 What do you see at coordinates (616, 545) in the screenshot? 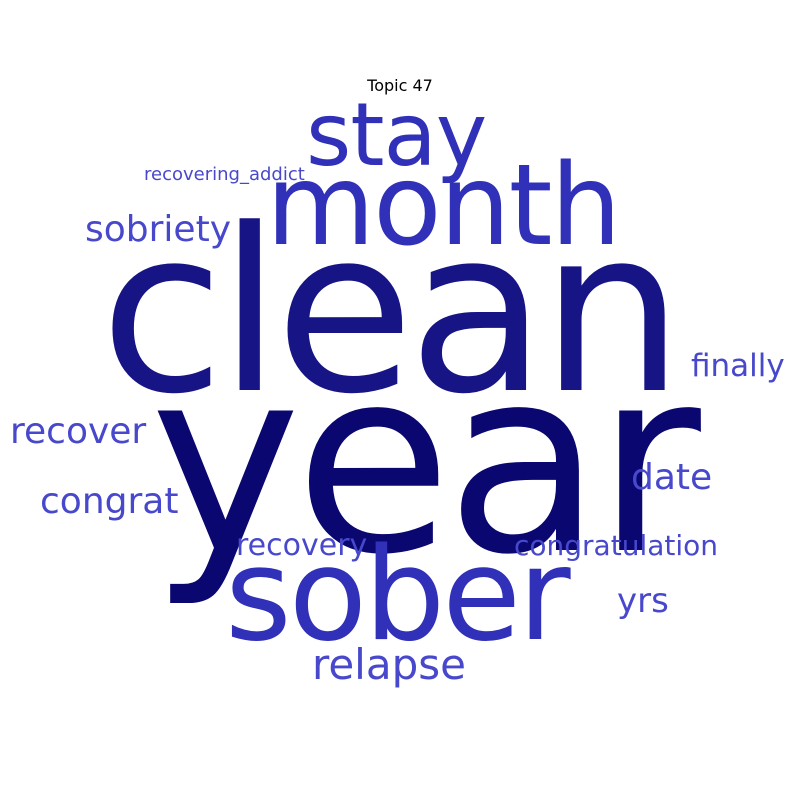
I see `word-congratulation: congratulation` at bounding box center [616, 545].